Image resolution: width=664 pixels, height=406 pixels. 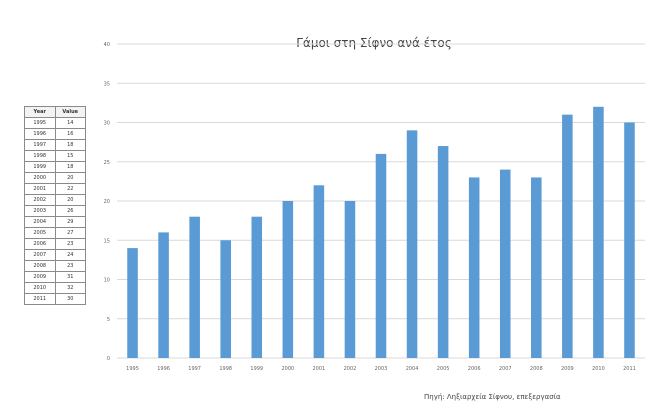 I want to click on y-axis-tick-label: 20, so click(x=107, y=202).